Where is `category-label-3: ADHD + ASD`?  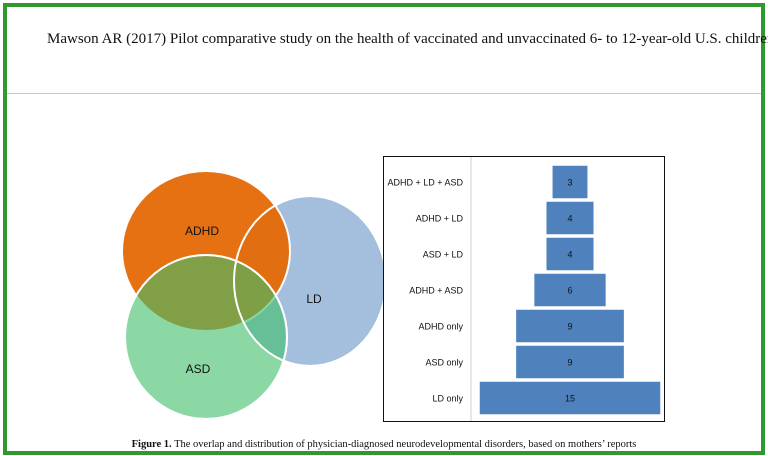 category-label-3: ADHD + ASD is located at coordinates (436, 291).